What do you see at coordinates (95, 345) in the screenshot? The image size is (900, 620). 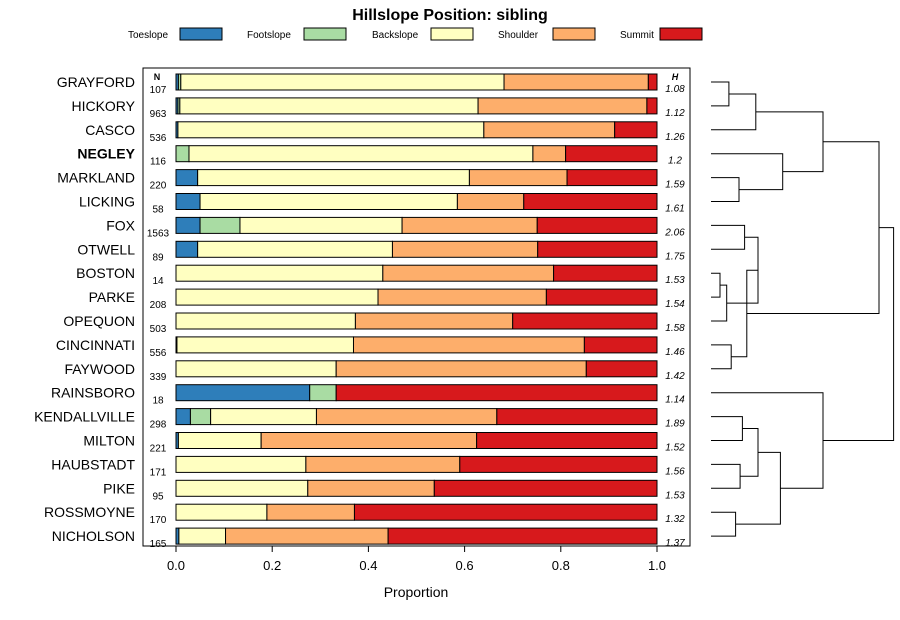 I see `soil-label-cincinnati: CINCINNATI` at bounding box center [95, 345].